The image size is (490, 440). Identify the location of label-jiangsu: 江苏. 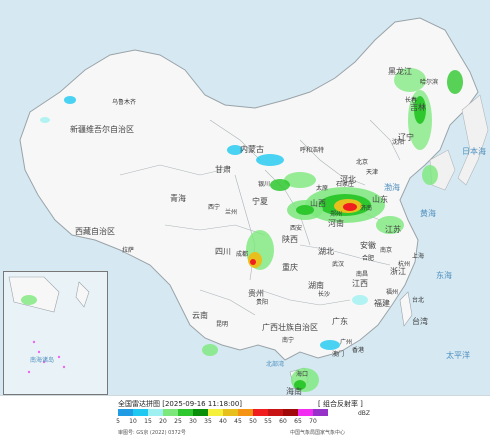
(393, 229).